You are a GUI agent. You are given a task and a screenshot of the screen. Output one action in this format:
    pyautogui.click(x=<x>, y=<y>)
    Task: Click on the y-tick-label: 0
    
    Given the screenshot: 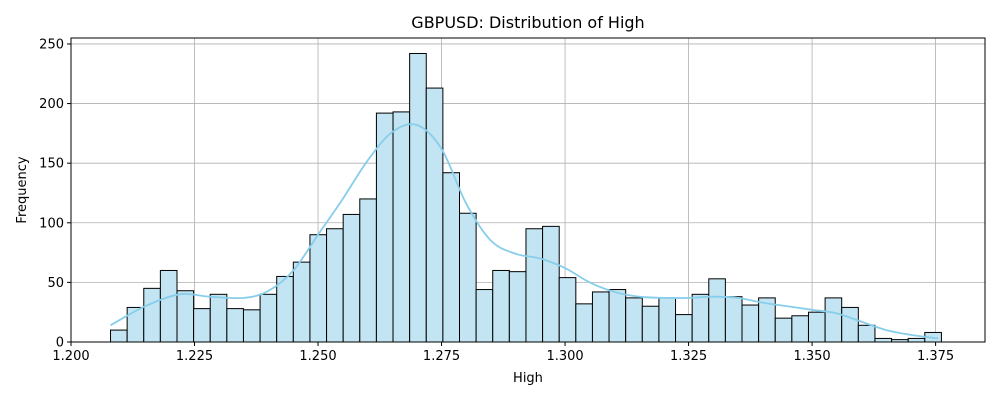 What is the action you would take?
    pyautogui.click(x=60, y=343)
    